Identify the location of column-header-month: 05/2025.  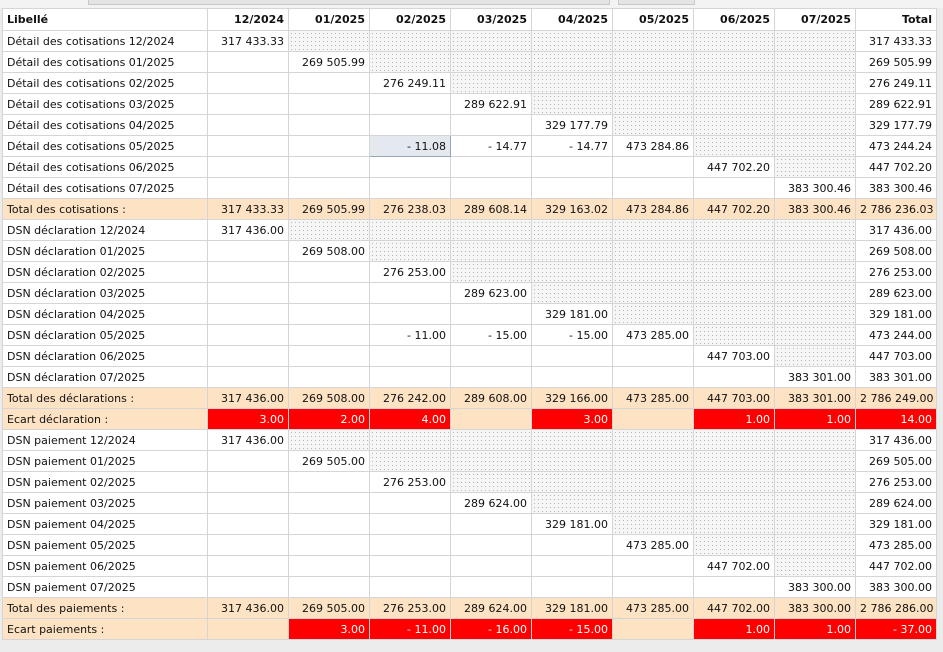
(653, 19).